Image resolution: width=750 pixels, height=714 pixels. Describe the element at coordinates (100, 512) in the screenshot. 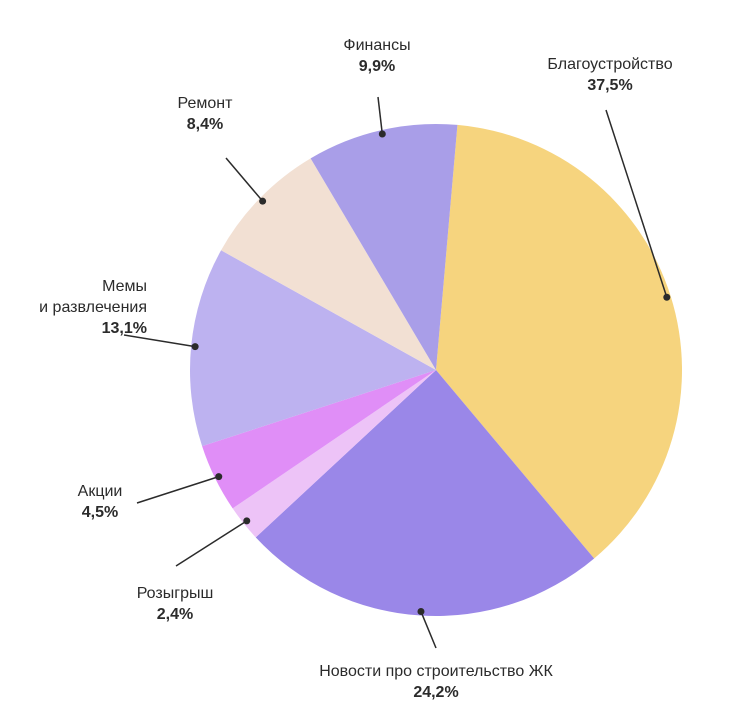

I see `value-label: 4,5%` at that location.